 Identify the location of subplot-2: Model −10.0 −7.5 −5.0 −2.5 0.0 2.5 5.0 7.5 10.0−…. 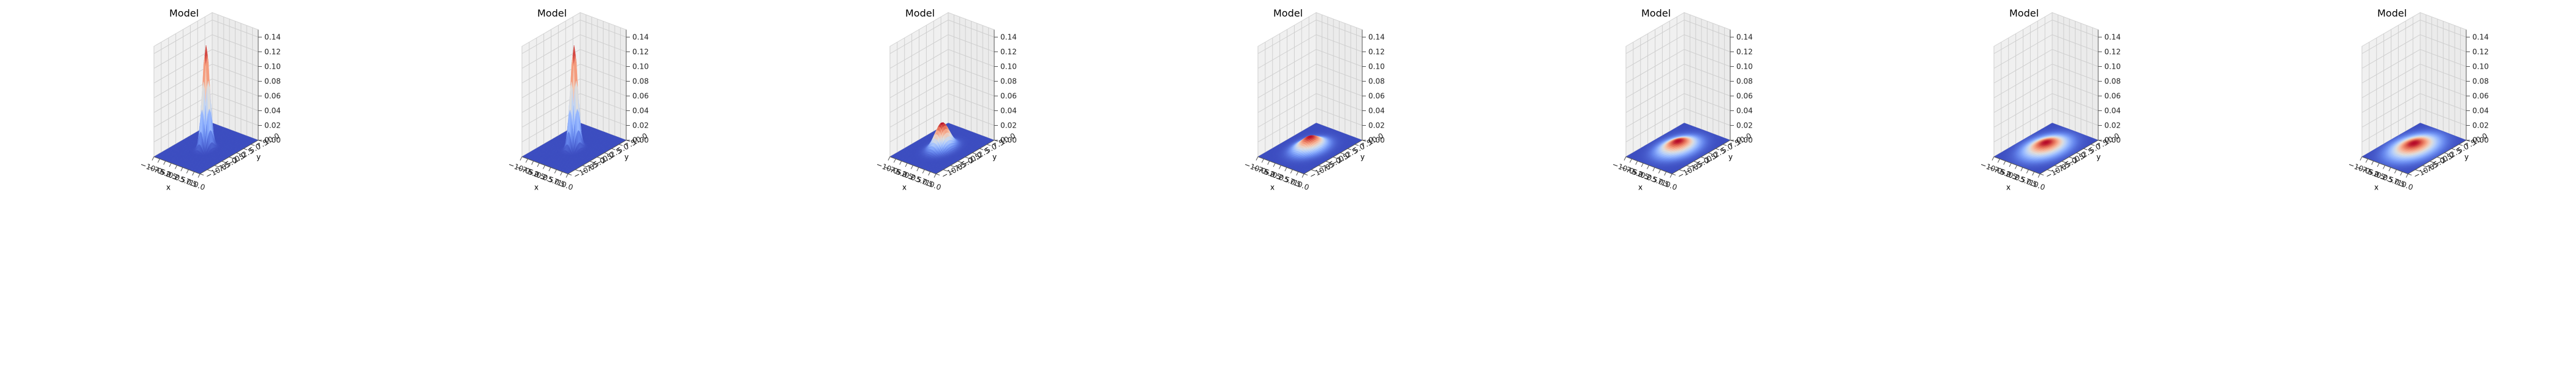
(552, 184).